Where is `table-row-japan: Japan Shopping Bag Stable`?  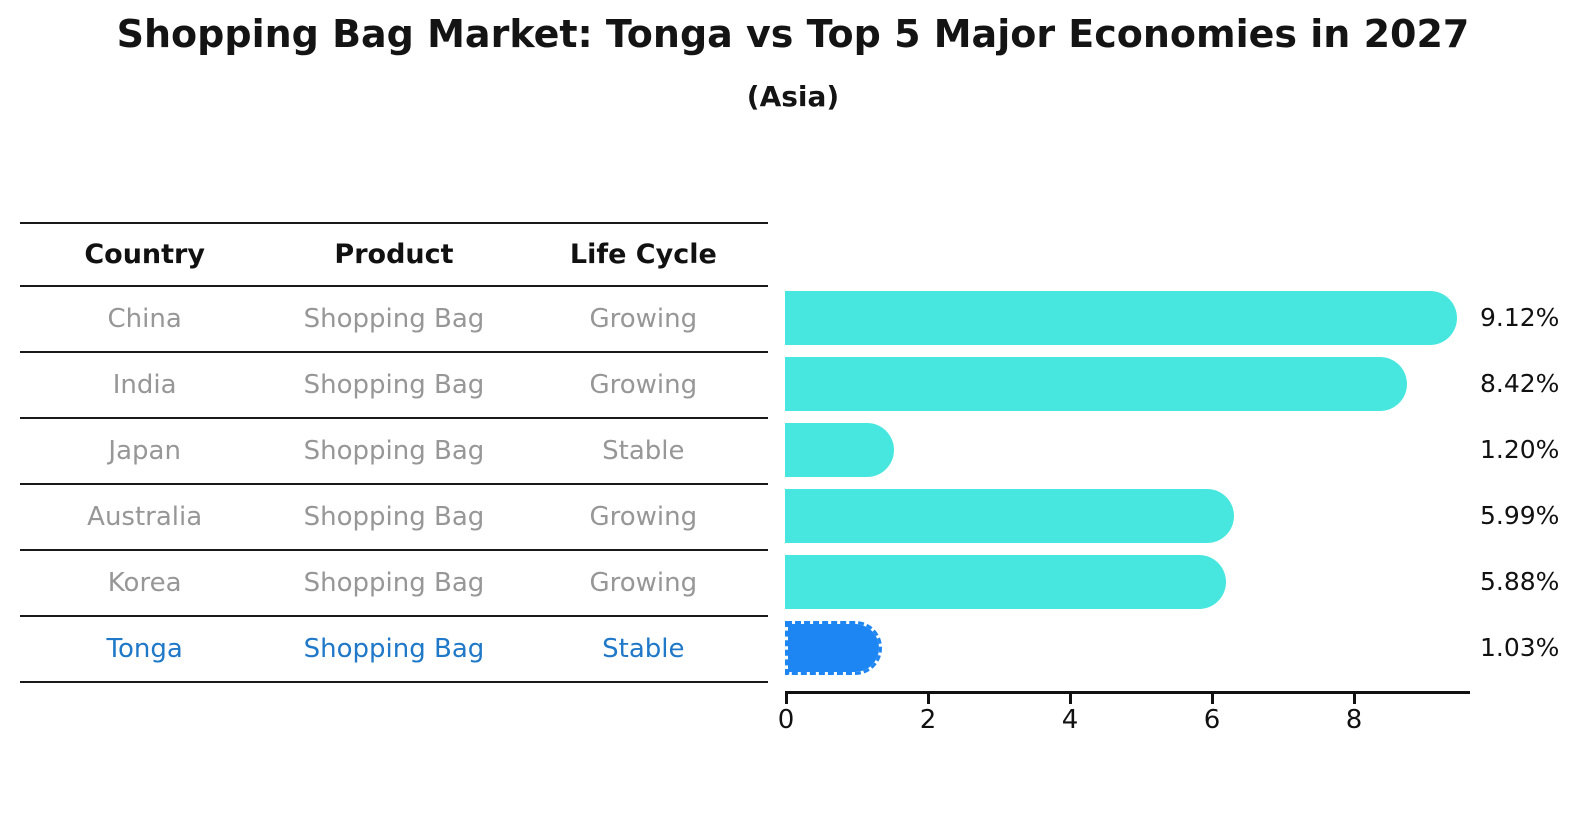
table-row-japan: Japan Shopping Bag Stable is located at coordinates (394, 452).